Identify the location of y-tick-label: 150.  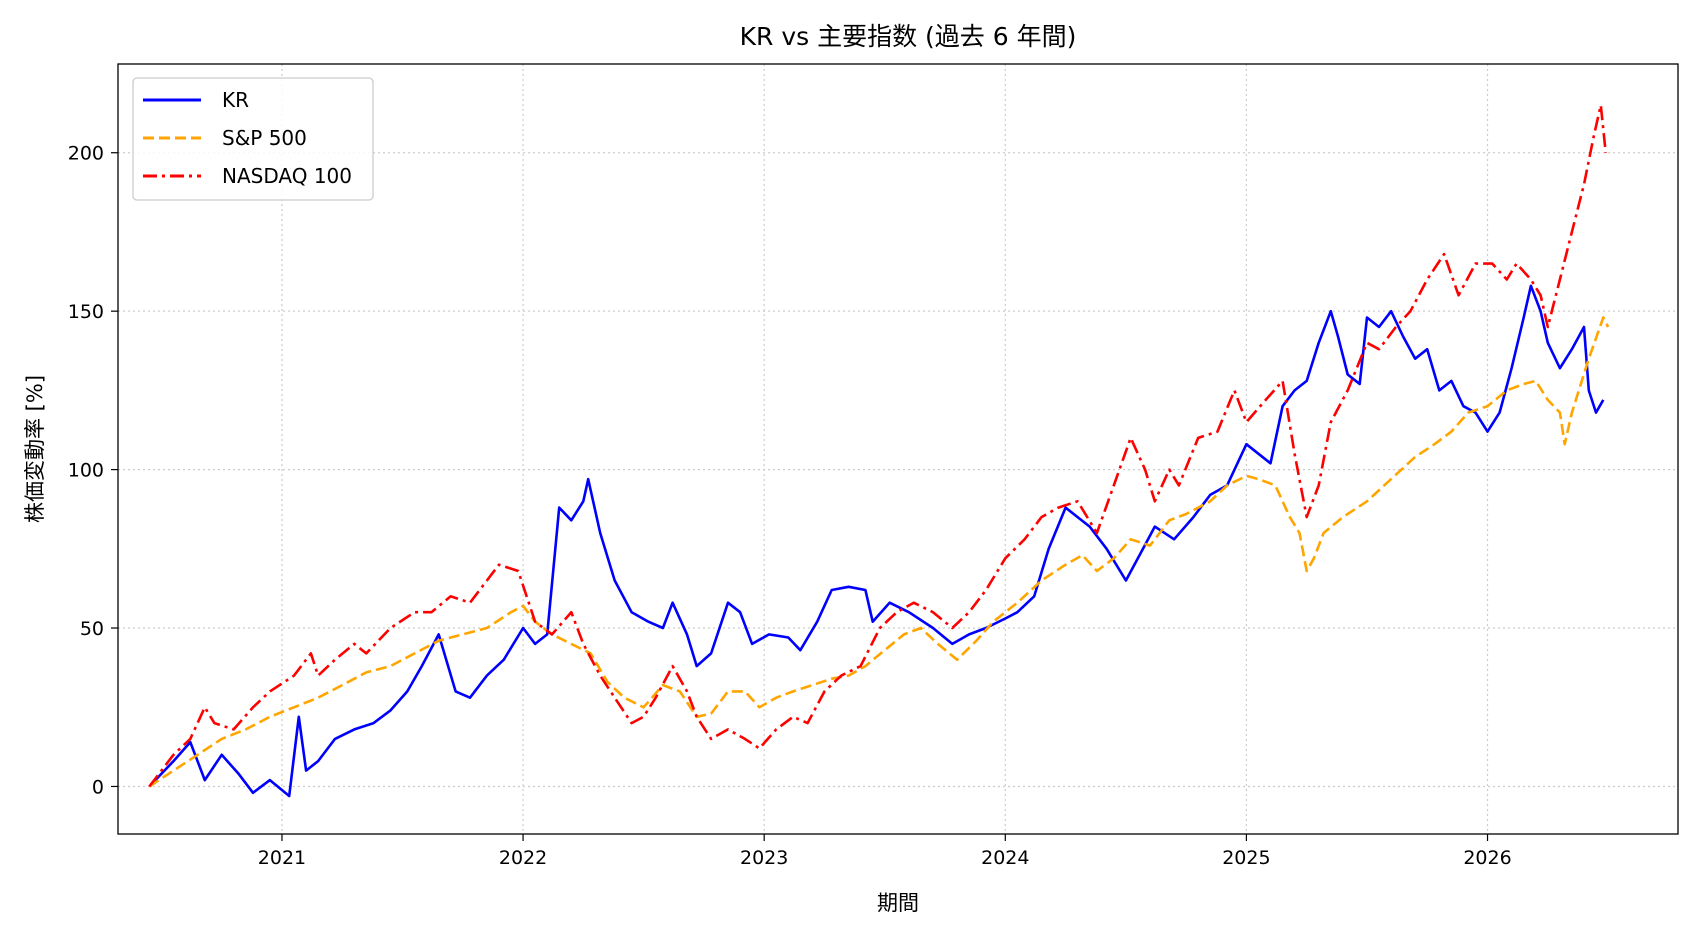
(86, 312).